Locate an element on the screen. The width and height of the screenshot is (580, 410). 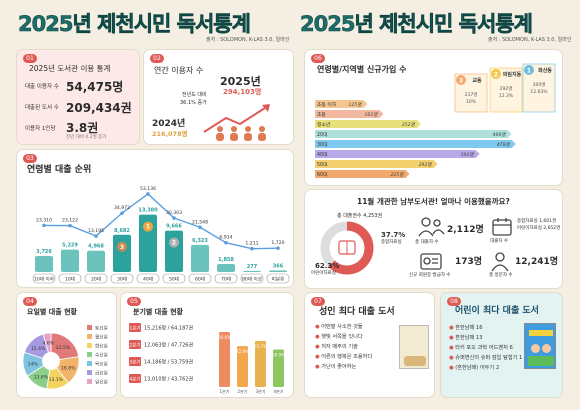
new-members-label: 신규 회원증 발급자 수 is located at coordinates (430, 275).